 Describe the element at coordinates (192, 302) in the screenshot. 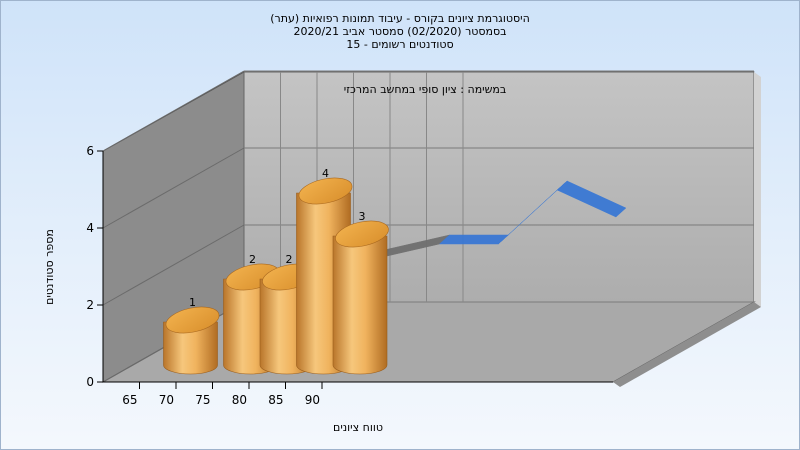

I see `data-label-65: 1` at that location.